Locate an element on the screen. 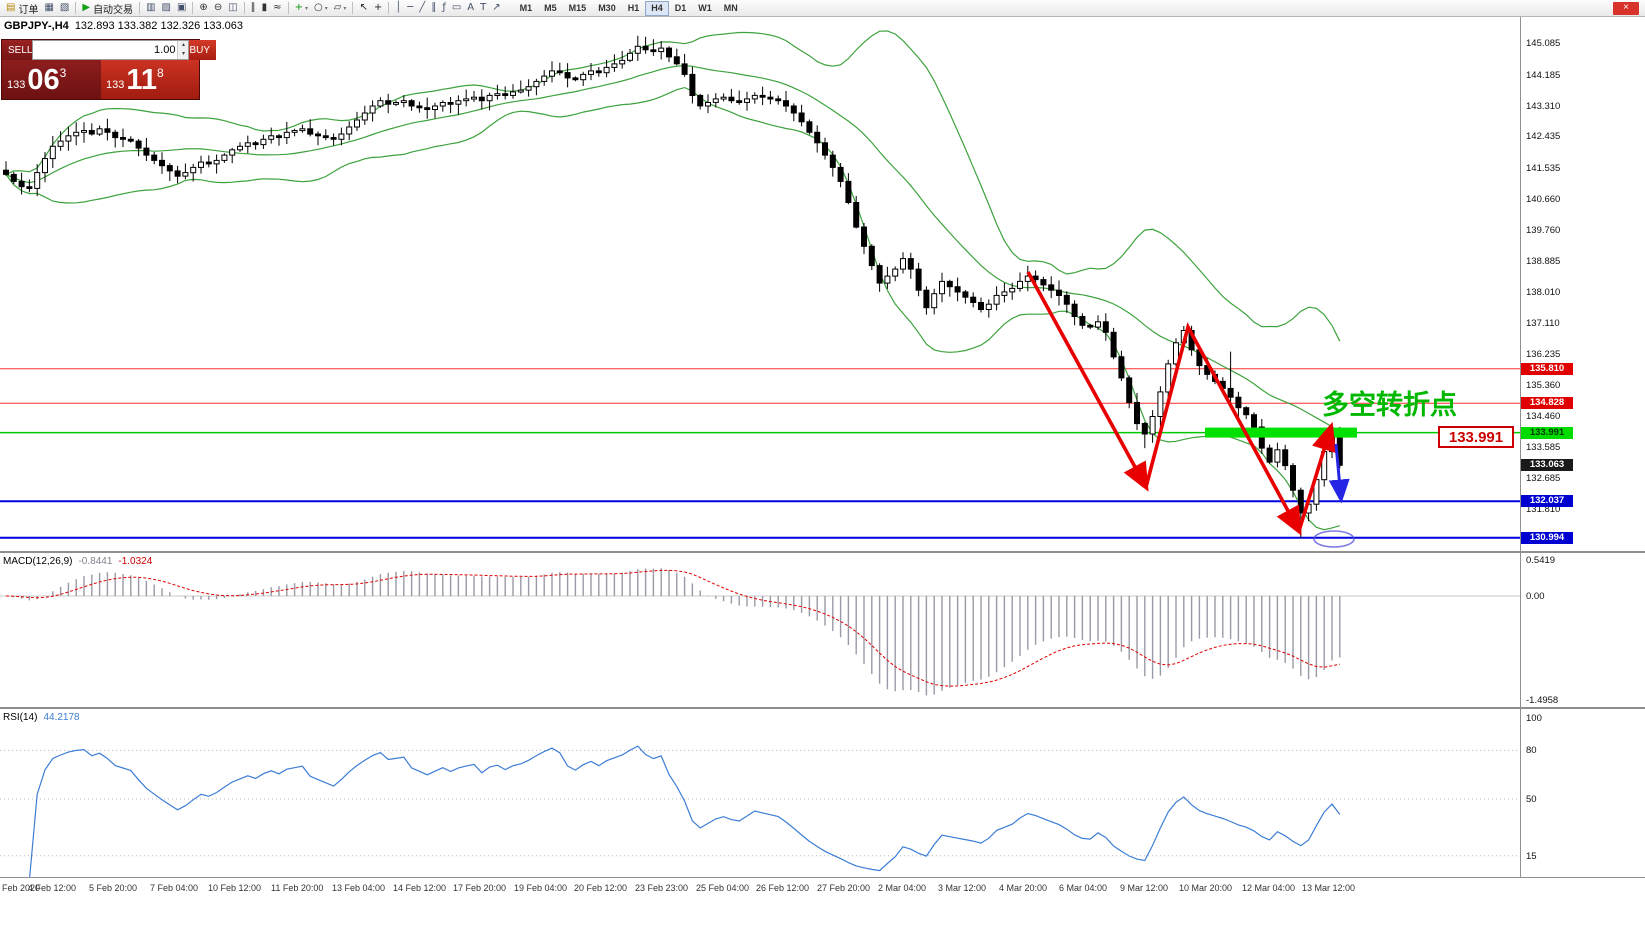  macd-signal-value: -1.0324 is located at coordinates (135, 561).